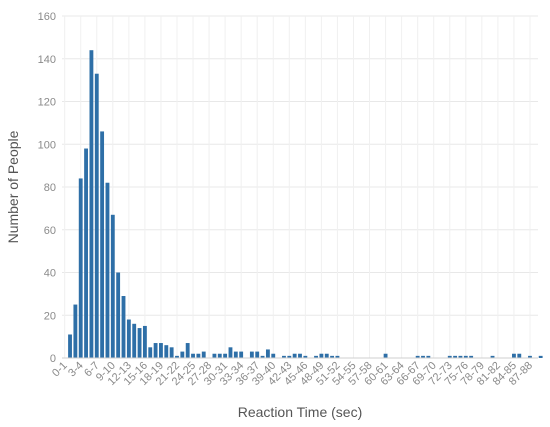 The height and width of the screenshot is (427, 550). I want to click on y-tick-label: 0, so click(53, 359).